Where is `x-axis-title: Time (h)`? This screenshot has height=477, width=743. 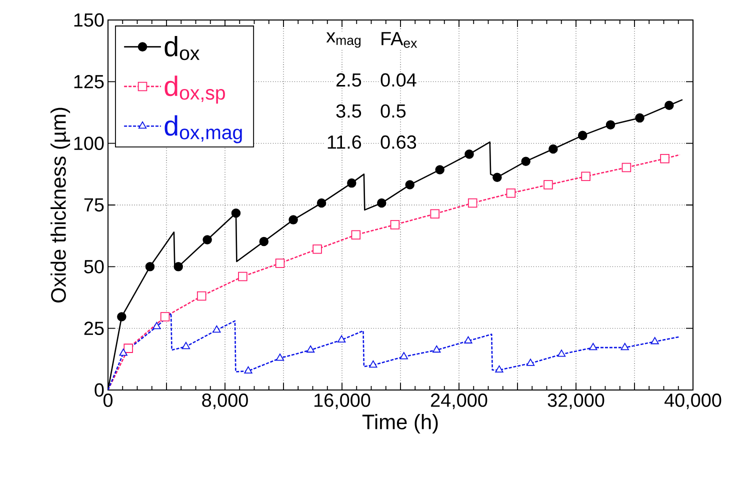
x-axis-title: Time (h) is located at coordinates (400, 424).